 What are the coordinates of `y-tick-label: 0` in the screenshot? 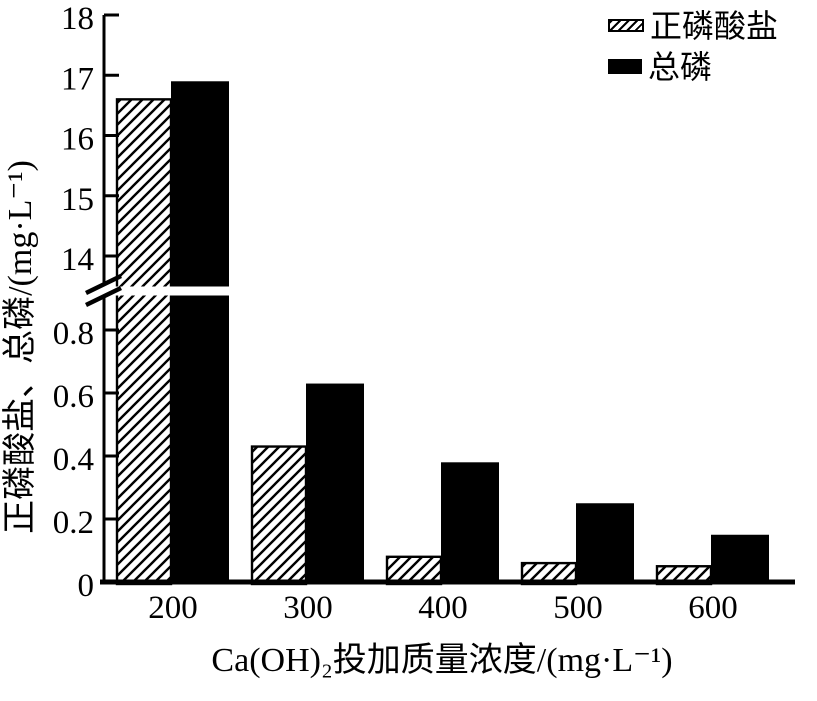 It's located at (86, 586).